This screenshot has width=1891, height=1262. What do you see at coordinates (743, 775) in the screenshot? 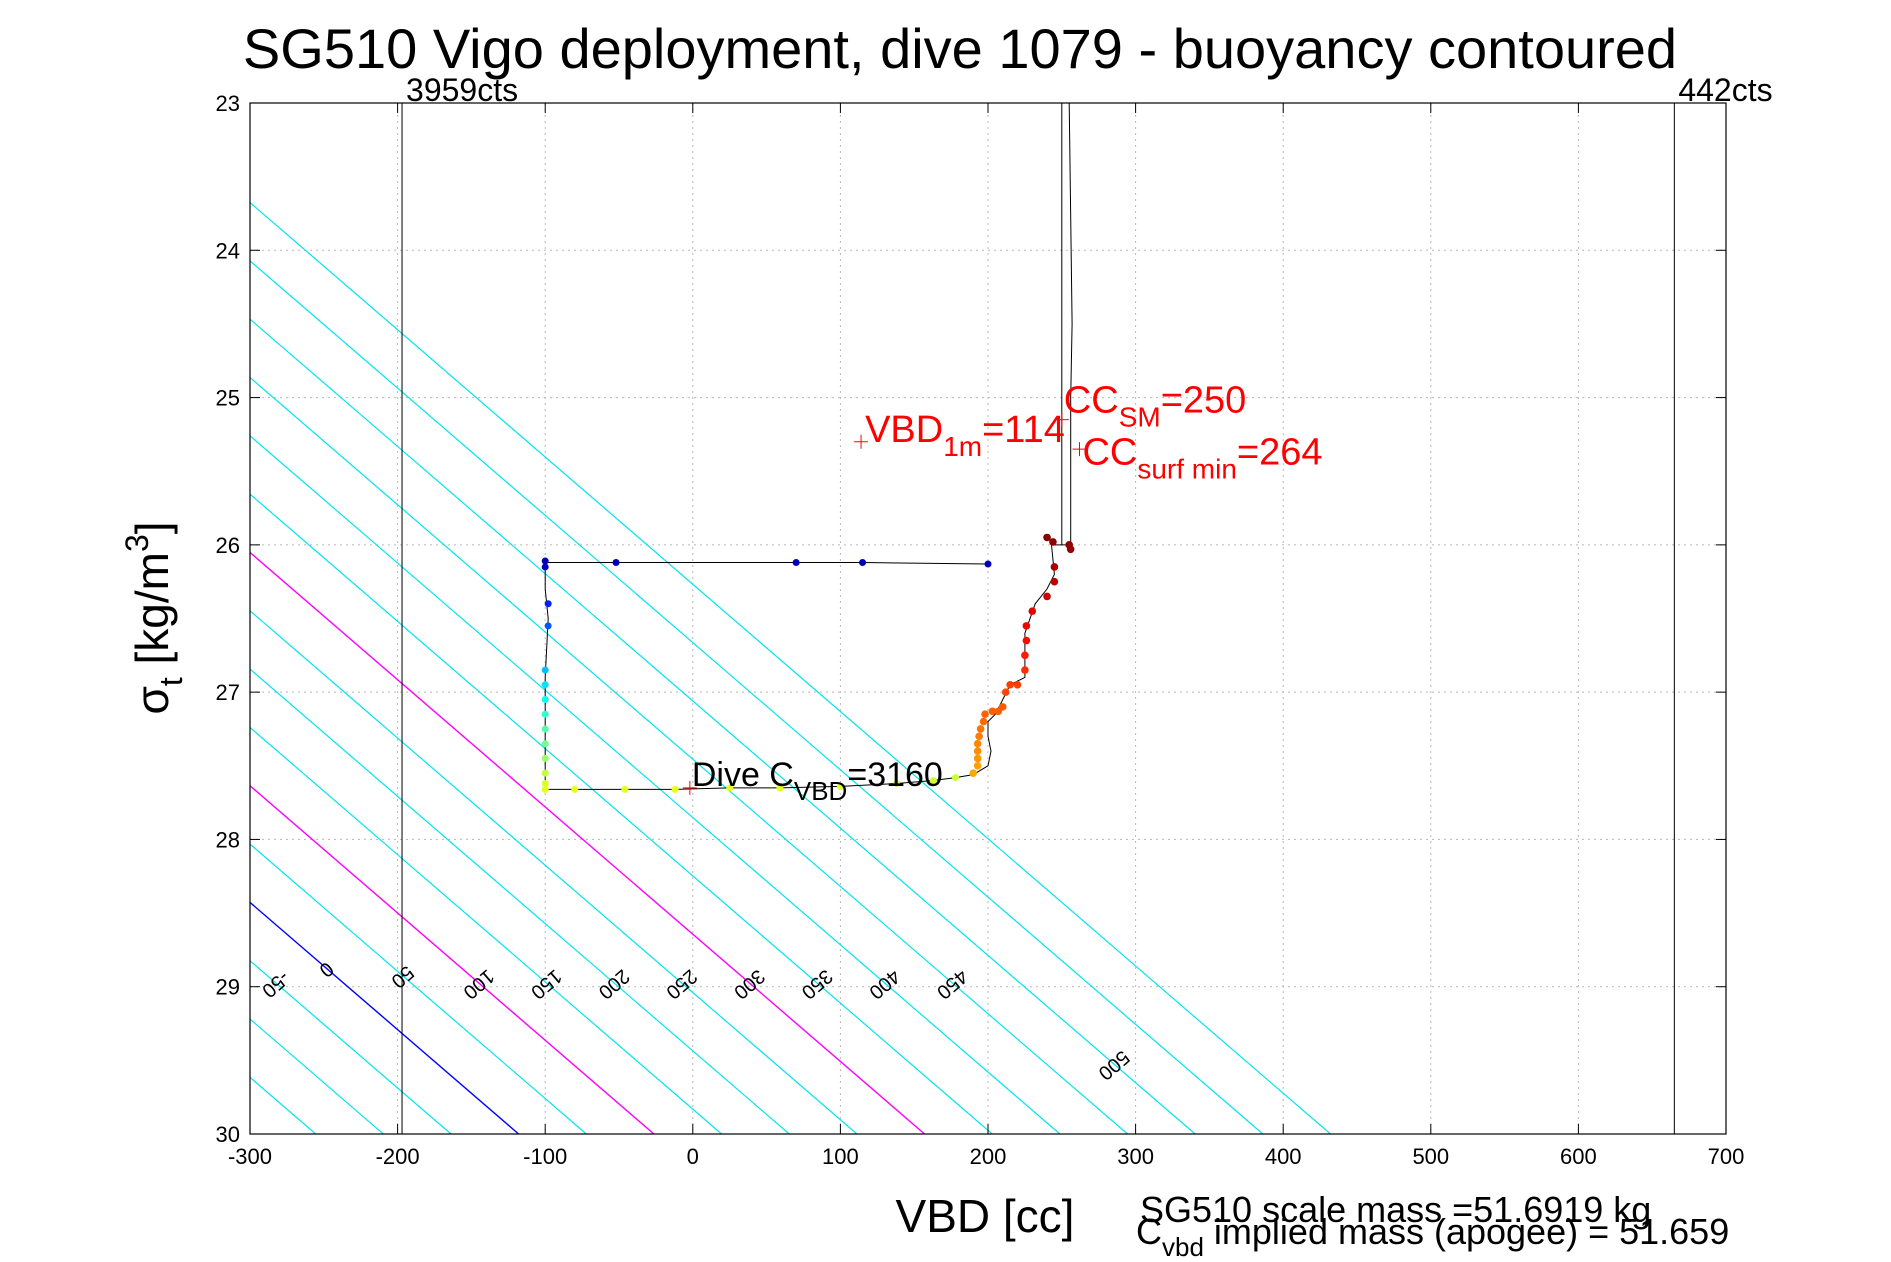
I see `annotation-divecvbd-main: Dive C` at bounding box center [743, 775].